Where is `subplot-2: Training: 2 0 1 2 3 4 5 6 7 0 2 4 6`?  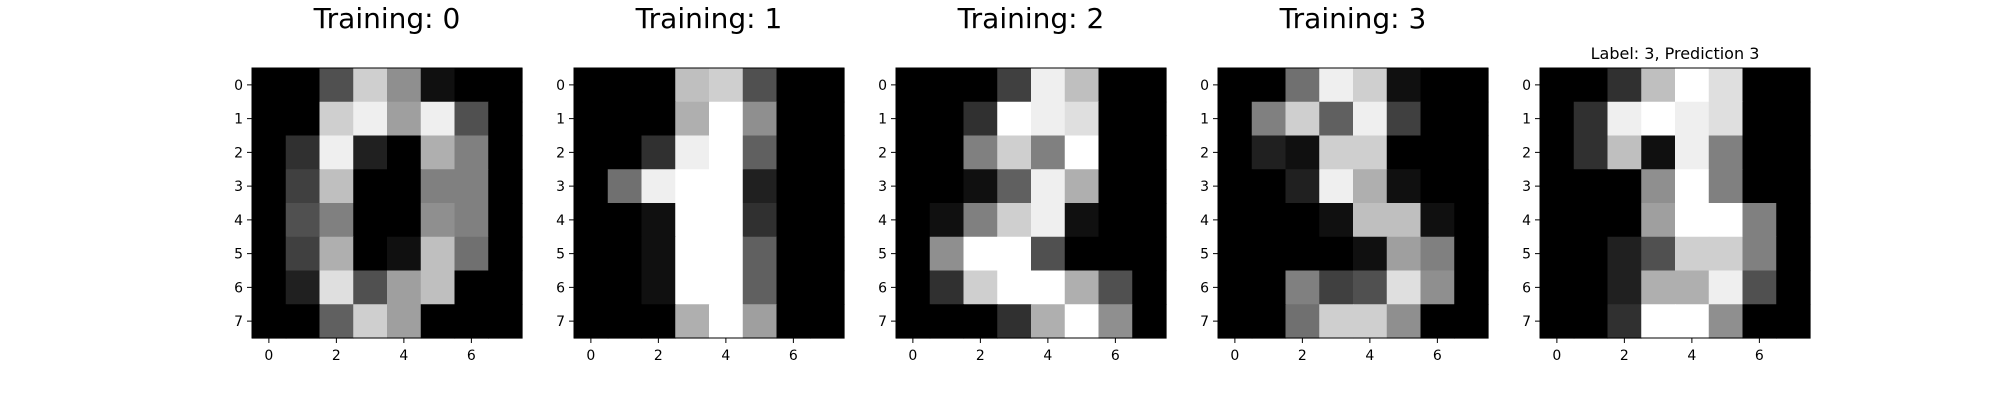
subplot-2: Training: 2 0 1 2 3 4 5 6 7 0 2 4 6 is located at coordinates (1022, 183).